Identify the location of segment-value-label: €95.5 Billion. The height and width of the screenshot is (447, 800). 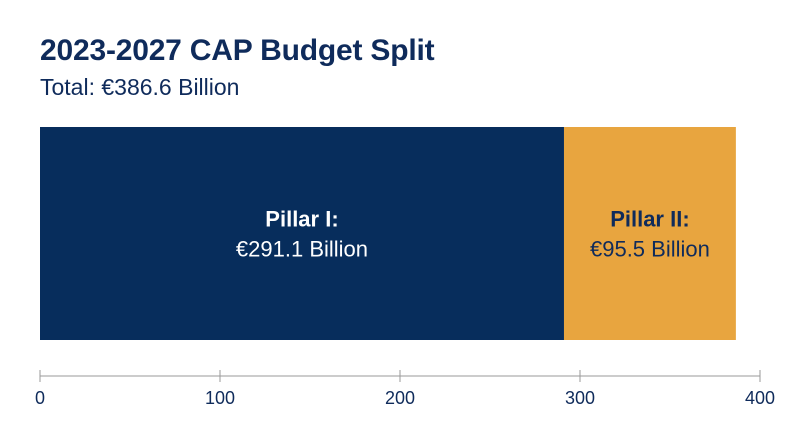
(650, 249).